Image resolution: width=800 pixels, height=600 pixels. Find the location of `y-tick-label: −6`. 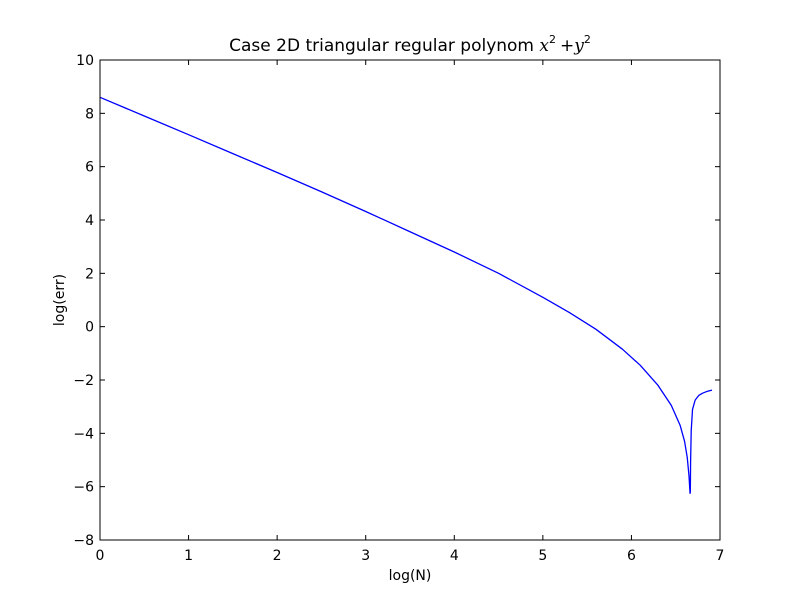

y-tick-label: −6 is located at coordinates (83, 488).